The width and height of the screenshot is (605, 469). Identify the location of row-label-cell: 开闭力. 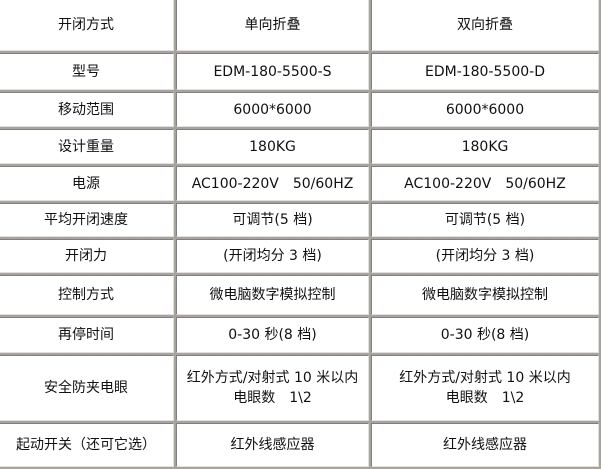
(87, 256).